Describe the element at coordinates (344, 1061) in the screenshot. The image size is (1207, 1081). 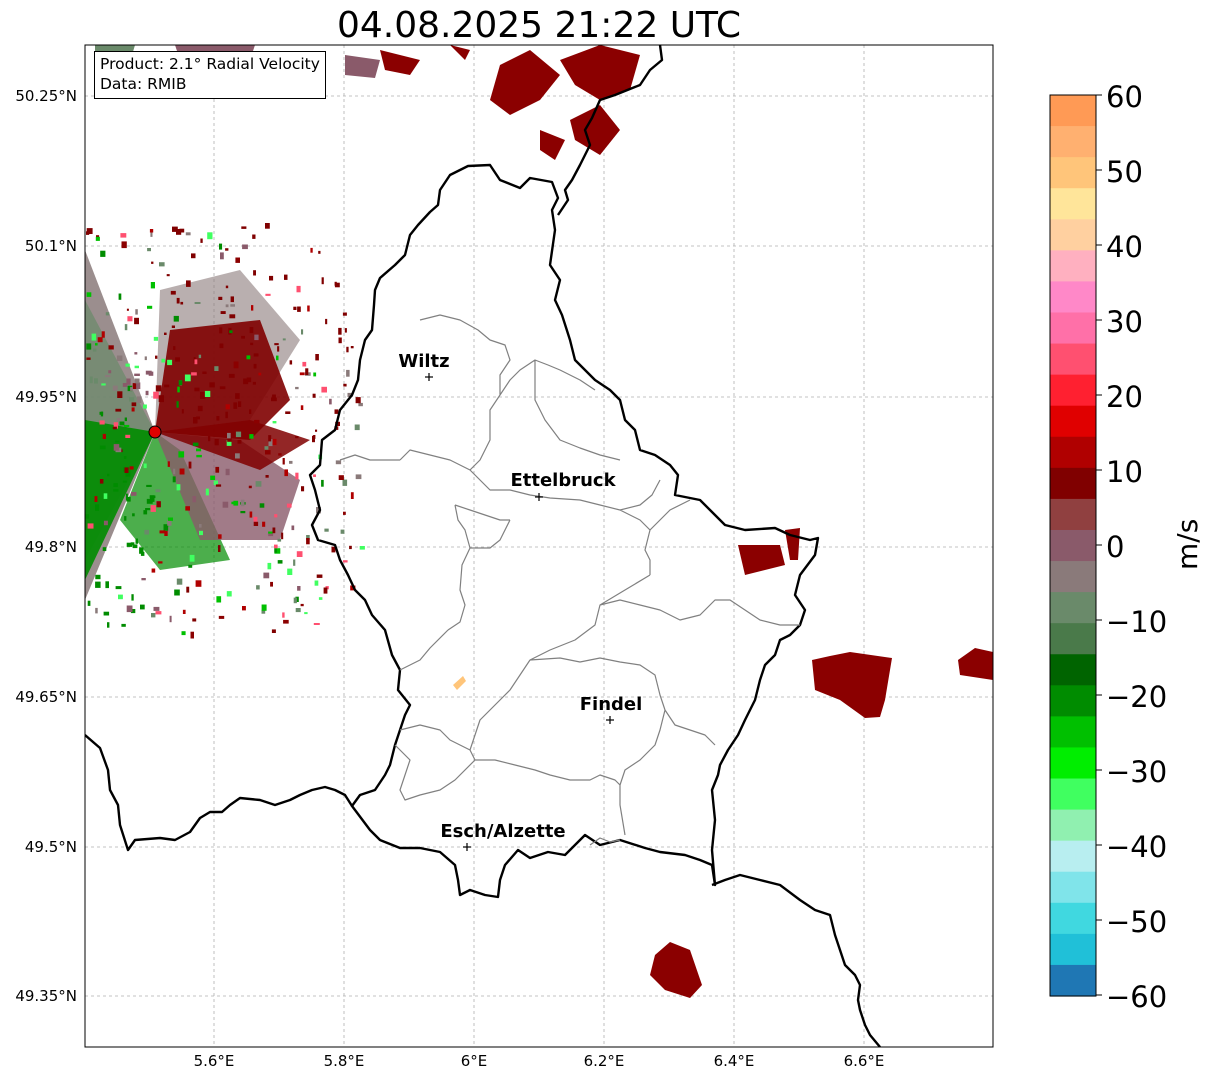
I see `lon-label-5-8: 5.8°E` at that location.